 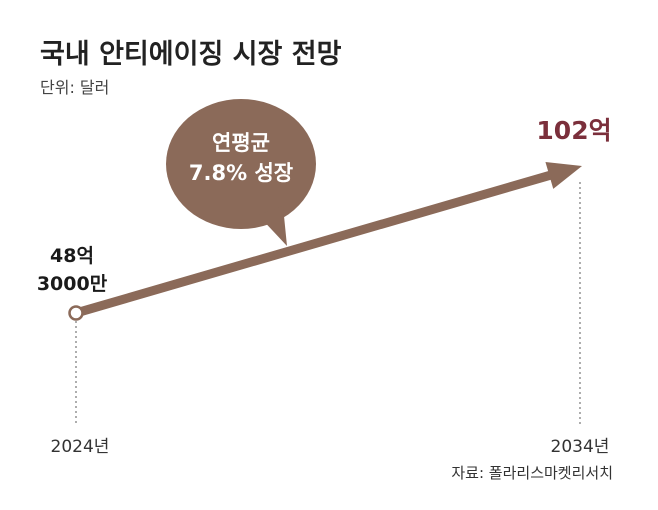 I want to click on callout-bubble, so click(x=241, y=164).